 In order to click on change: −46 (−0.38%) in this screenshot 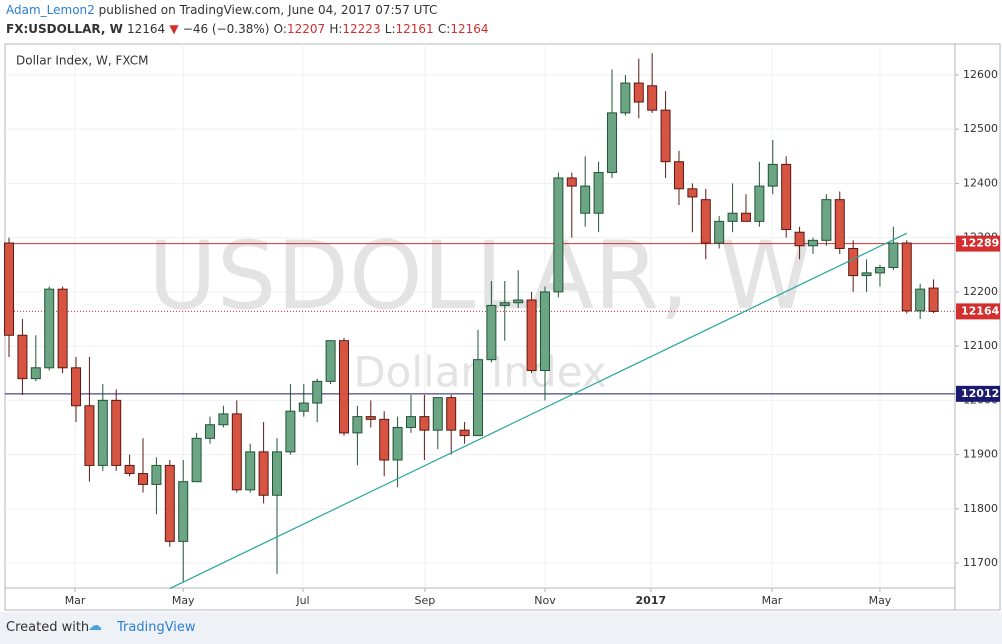, I will do `click(226, 29)`.